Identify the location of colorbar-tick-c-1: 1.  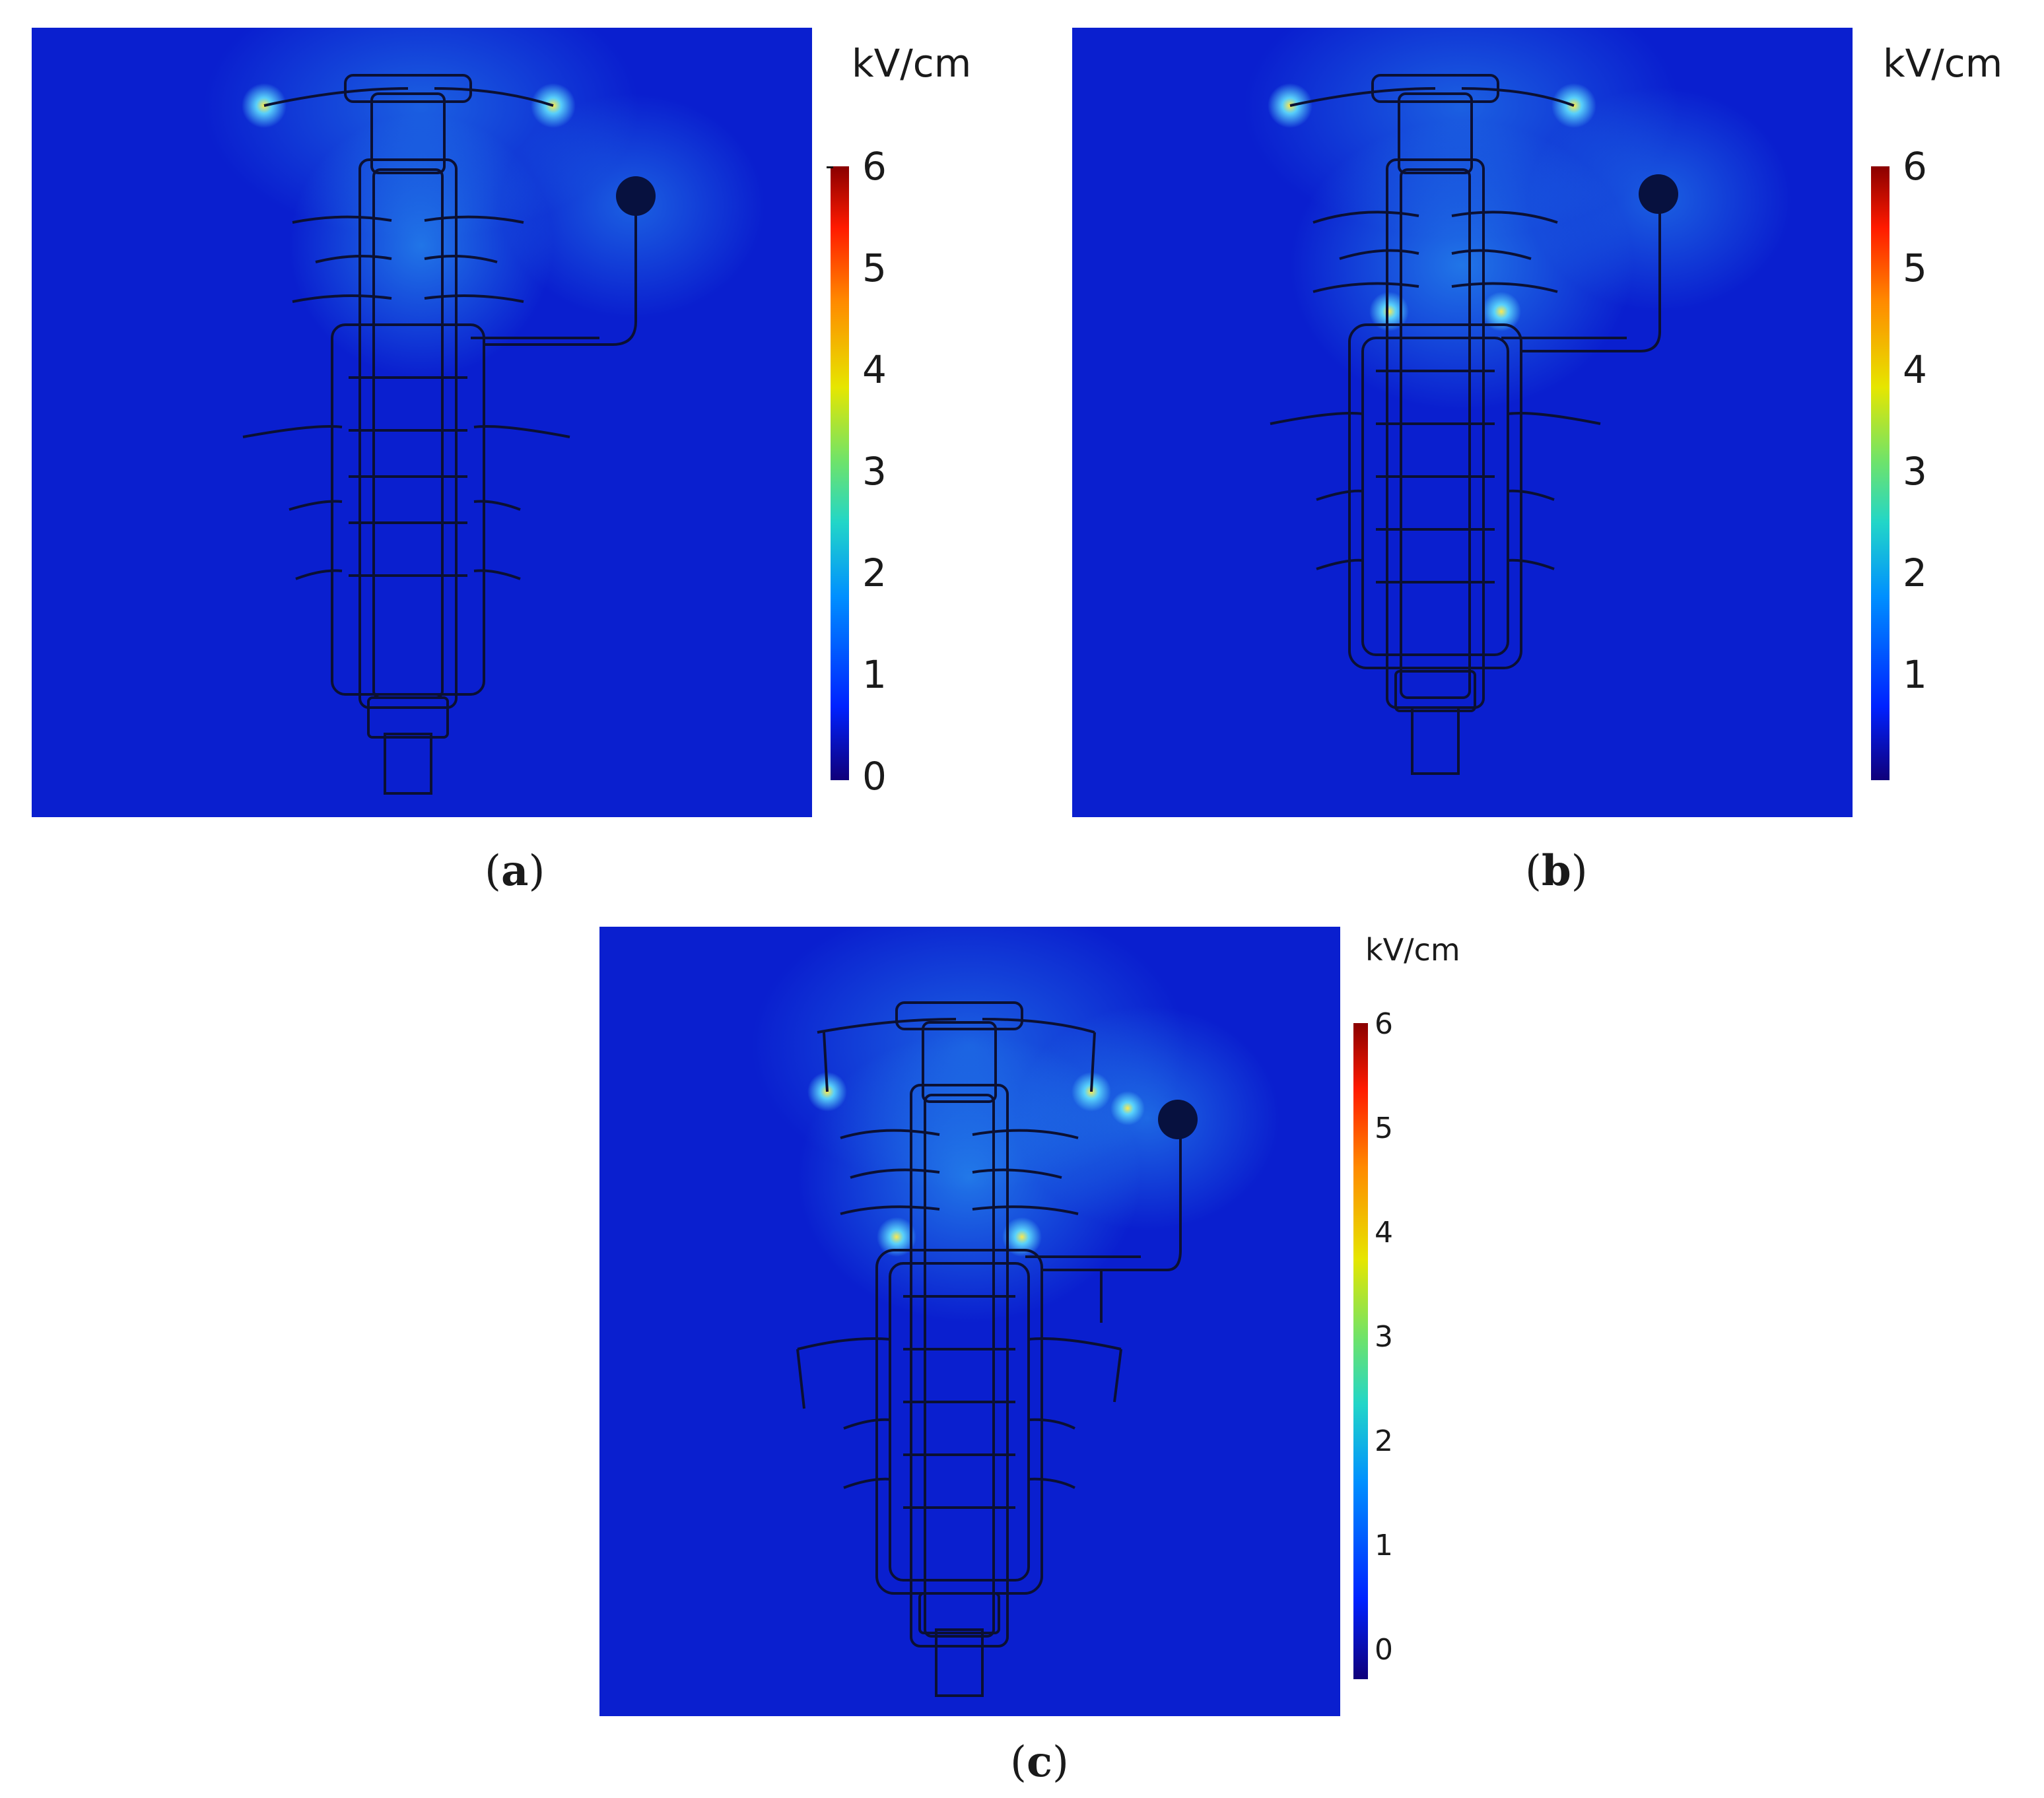
(1384, 1545).